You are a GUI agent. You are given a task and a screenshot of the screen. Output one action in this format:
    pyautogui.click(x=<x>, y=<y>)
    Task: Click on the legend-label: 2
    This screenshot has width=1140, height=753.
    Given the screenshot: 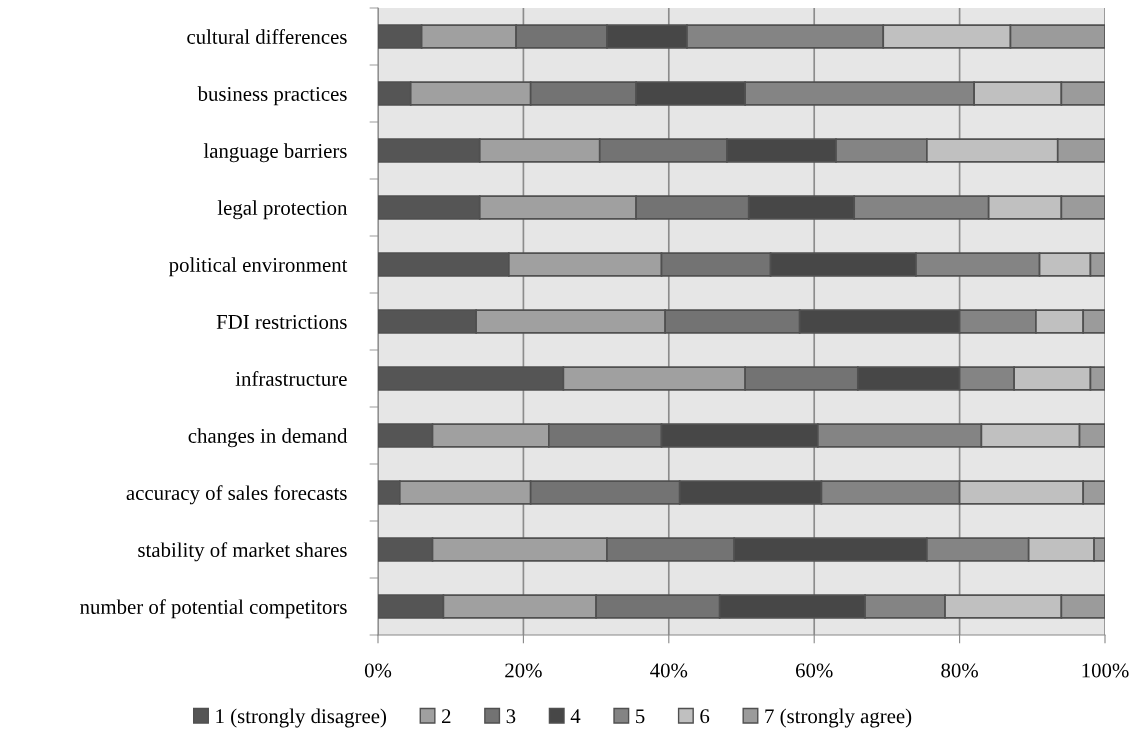 What is the action you would take?
    pyautogui.click(x=446, y=716)
    